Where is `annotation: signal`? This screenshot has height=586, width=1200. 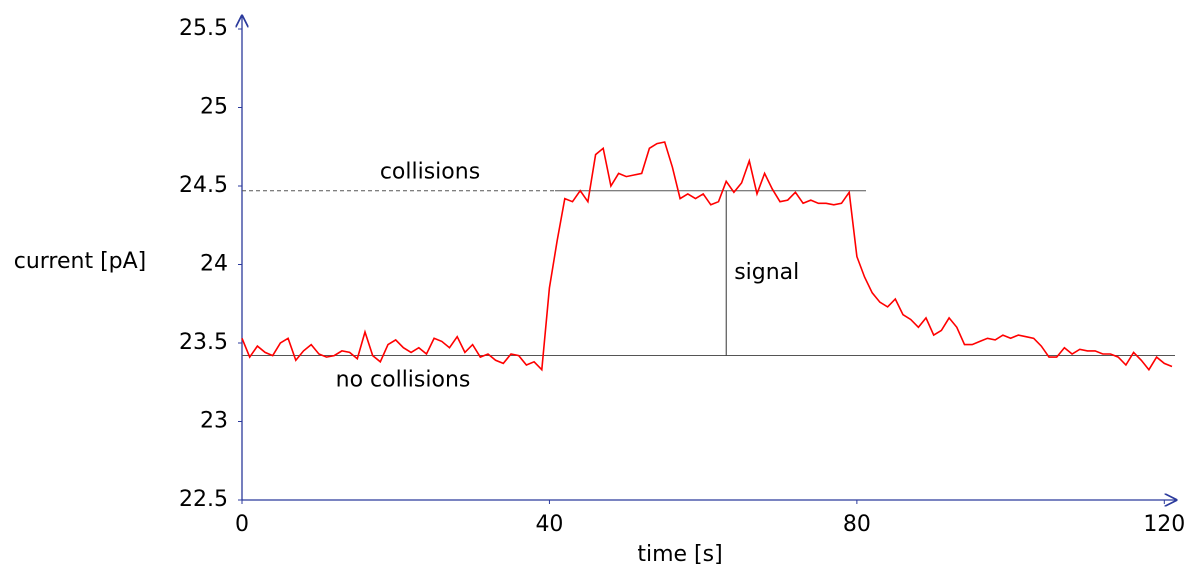
annotation: signal is located at coordinates (766, 272).